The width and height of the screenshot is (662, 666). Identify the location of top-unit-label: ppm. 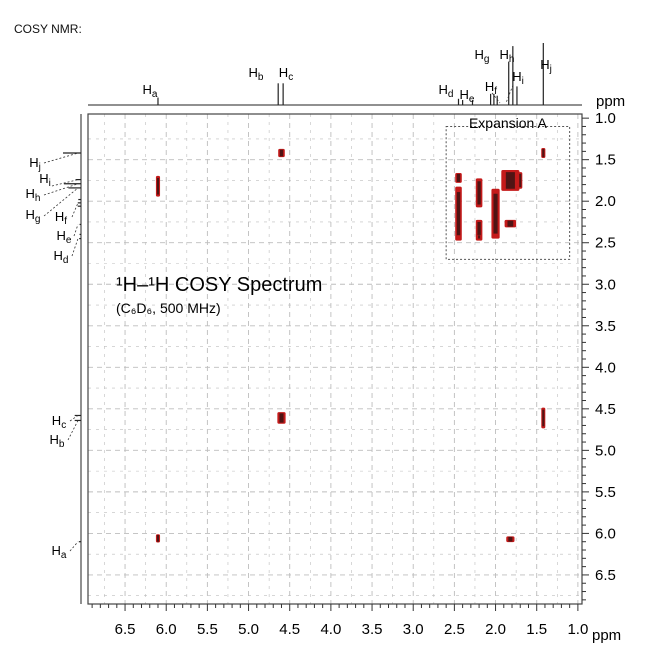
(610, 101).